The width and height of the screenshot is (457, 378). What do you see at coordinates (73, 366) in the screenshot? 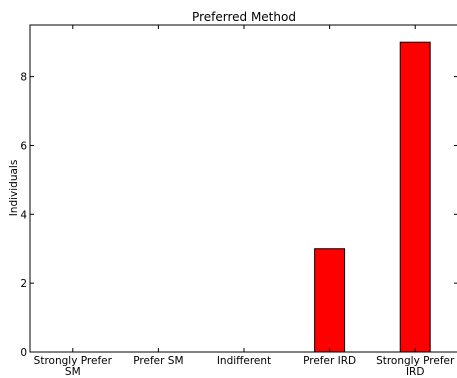
I see `x-tick-label: Strongly Prefer SM` at bounding box center [73, 366].